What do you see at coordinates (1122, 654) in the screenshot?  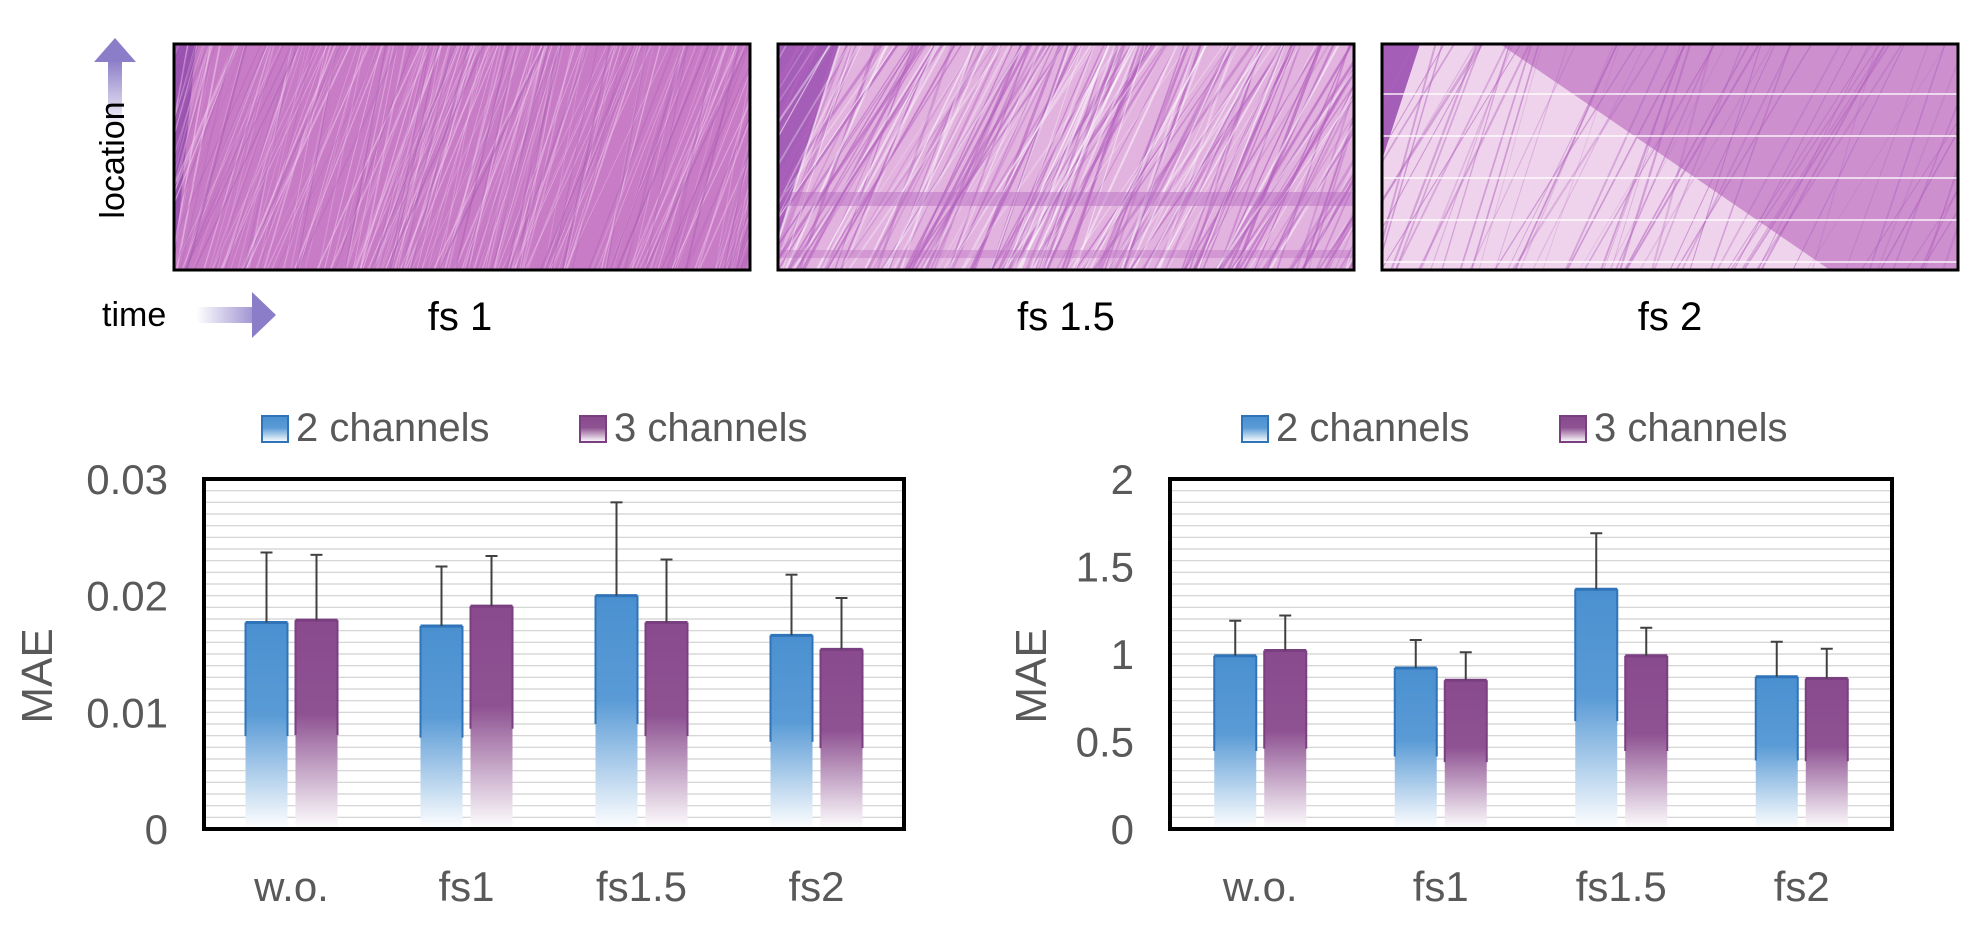 I see `y-tick-label: 1` at bounding box center [1122, 654].